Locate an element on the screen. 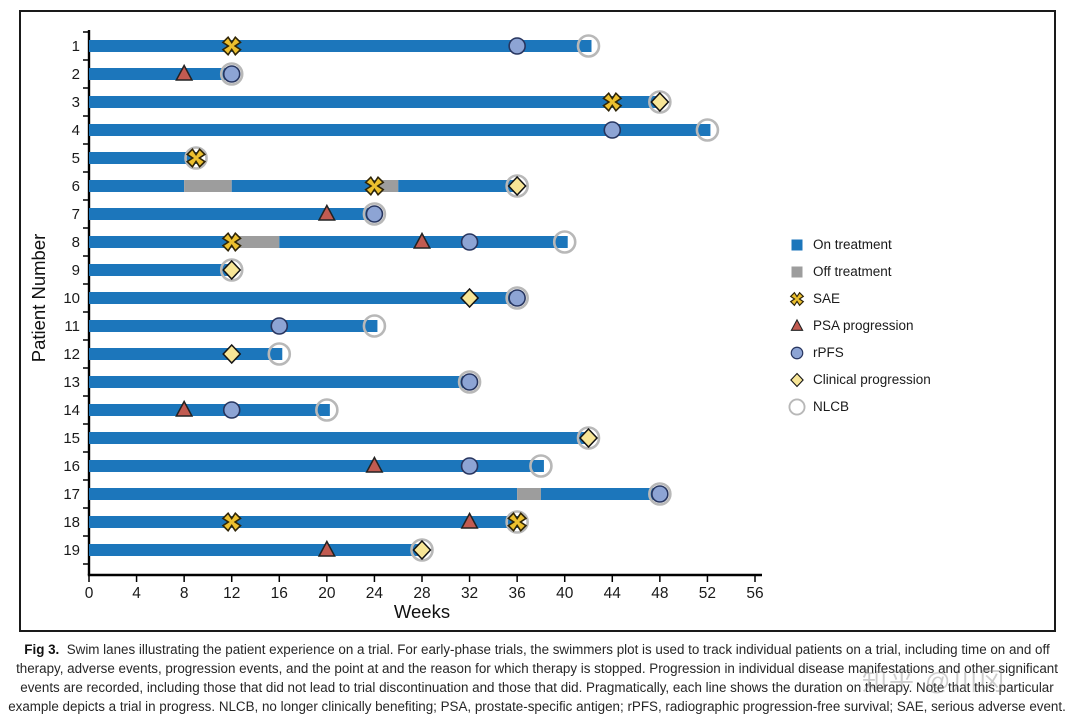  patient-lane: 12 is located at coordinates (177, 354).